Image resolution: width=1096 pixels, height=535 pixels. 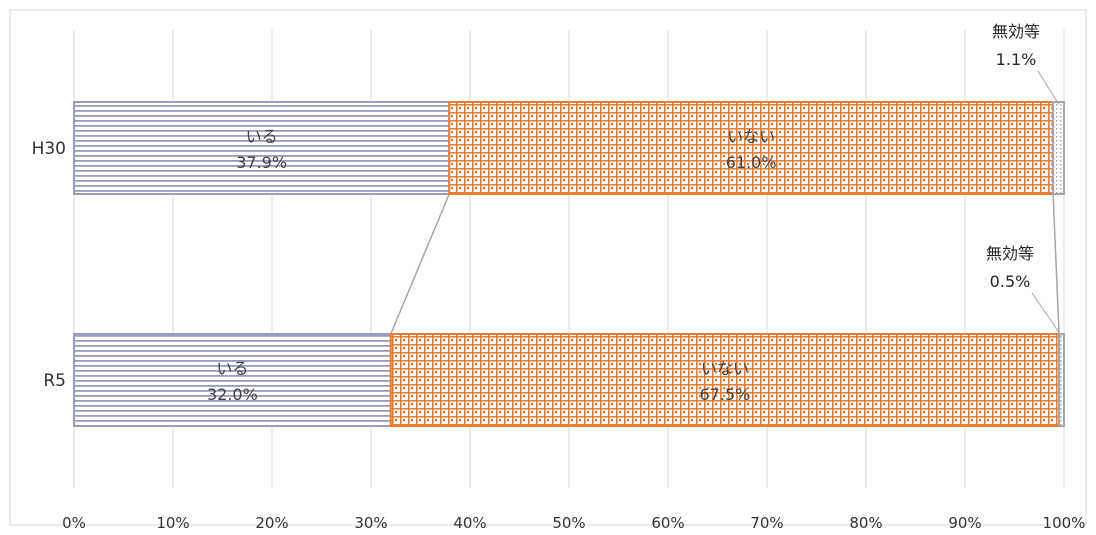 I want to click on x-tick-label: 50%, so click(x=568, y=523).